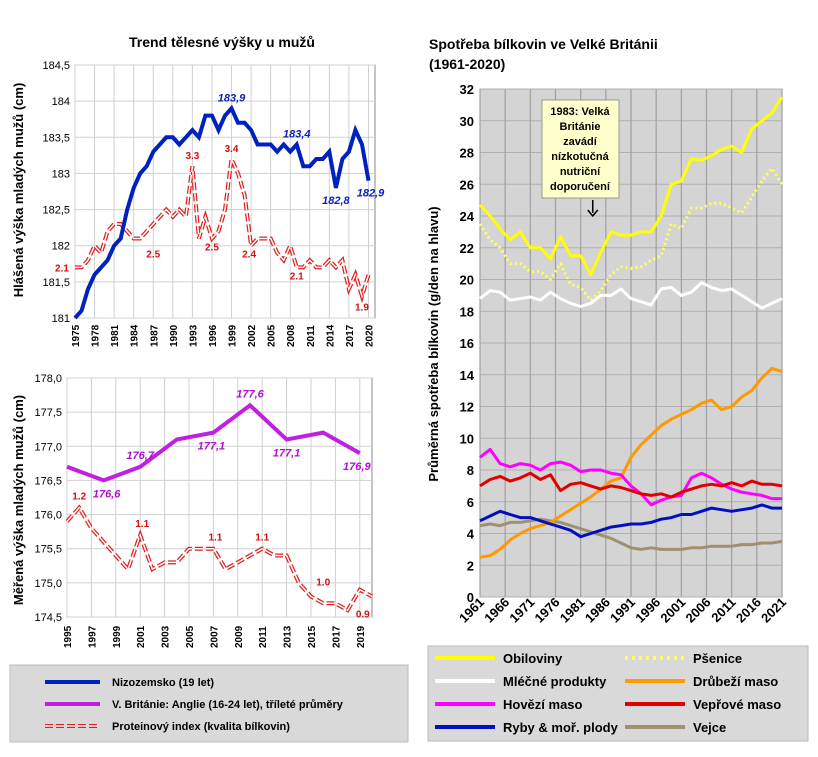 The image size is (818, 757). Describe the element at coordinates (56, 283) in the screenshot. I see `chart1-y-tick-label: 181,5` at that location.